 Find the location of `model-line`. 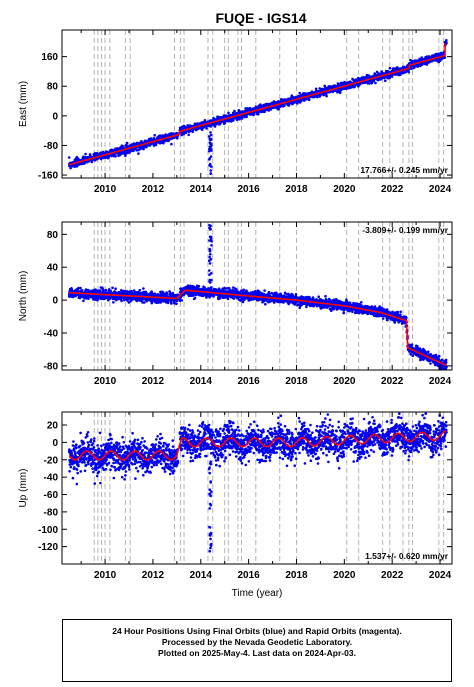

model-line is located at coordinates (257, 104).